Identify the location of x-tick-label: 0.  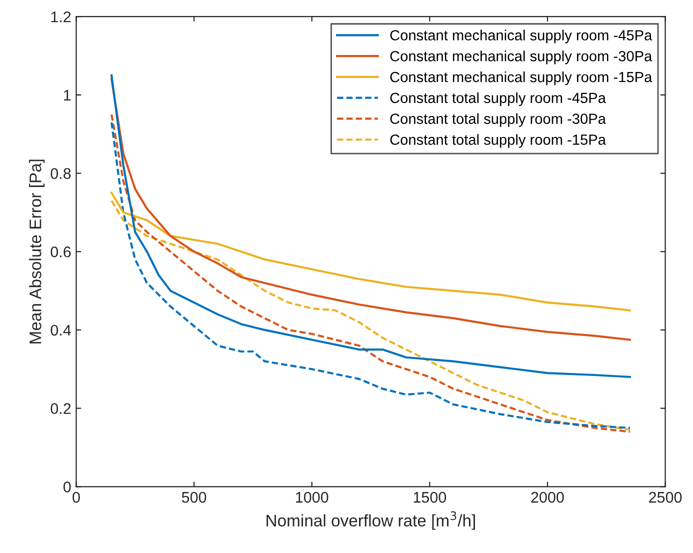
(76, 497).